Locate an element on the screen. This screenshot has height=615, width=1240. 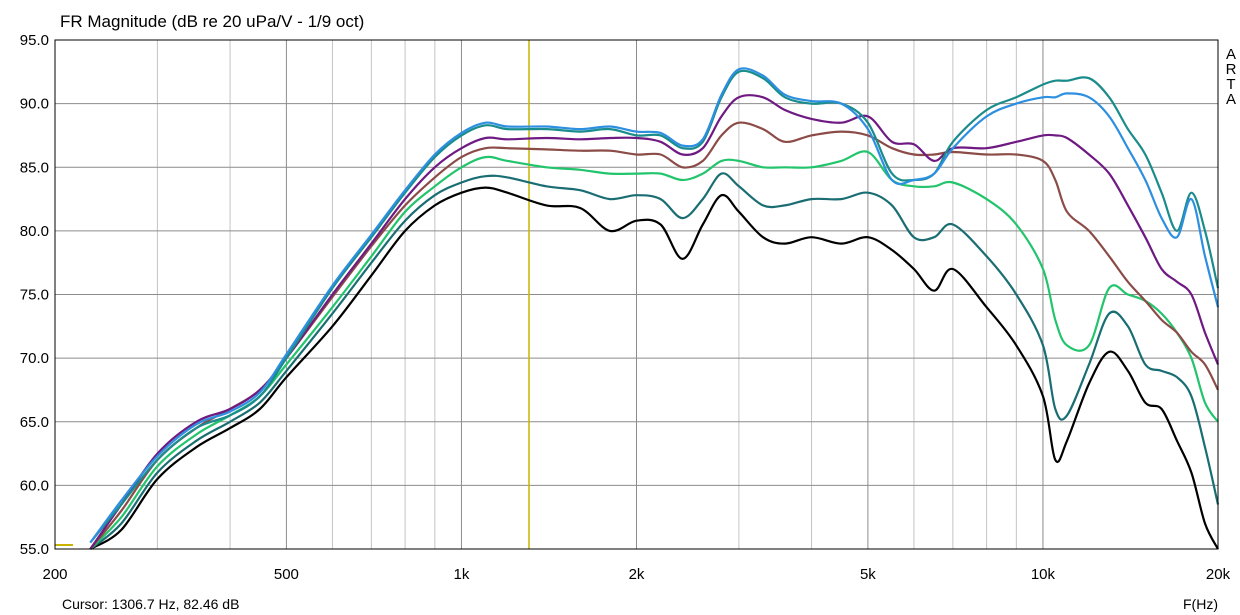
y-tick-label: 65.0 is located at coordinates (34, 422).